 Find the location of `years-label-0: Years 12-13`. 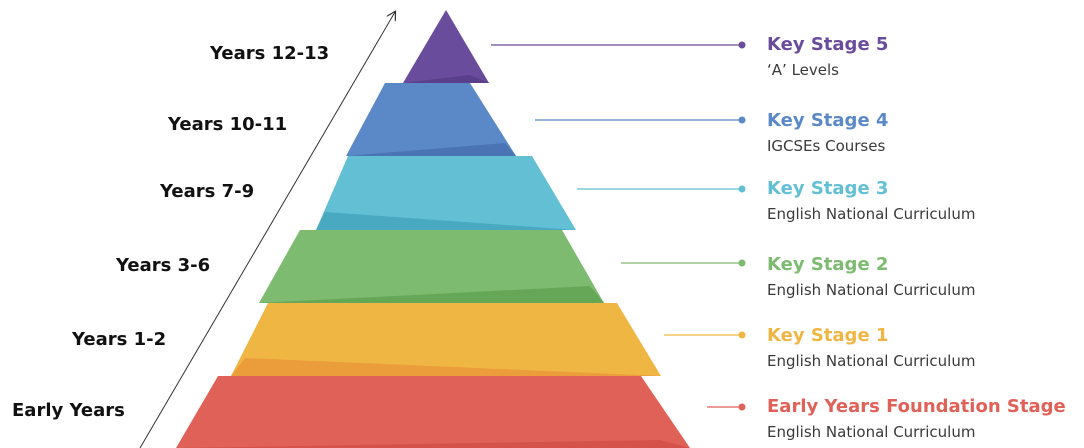

years-label-0: Years 12-13 is located at coordinates (270, 53).